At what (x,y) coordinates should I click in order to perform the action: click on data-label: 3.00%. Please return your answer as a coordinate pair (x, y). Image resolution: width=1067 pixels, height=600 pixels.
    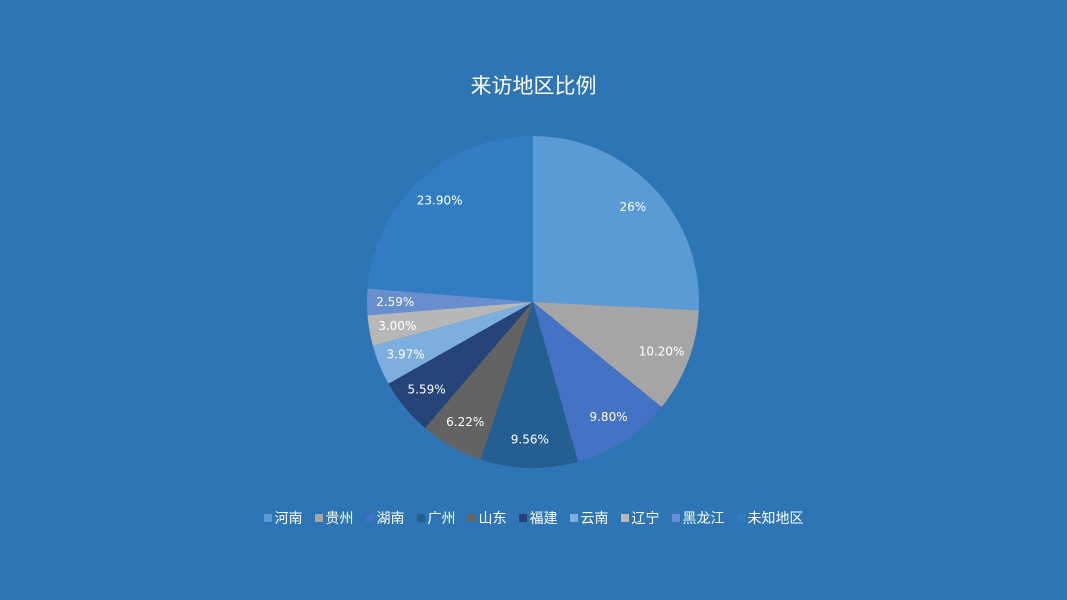
    Looking at the image, I should click on (397, 326).